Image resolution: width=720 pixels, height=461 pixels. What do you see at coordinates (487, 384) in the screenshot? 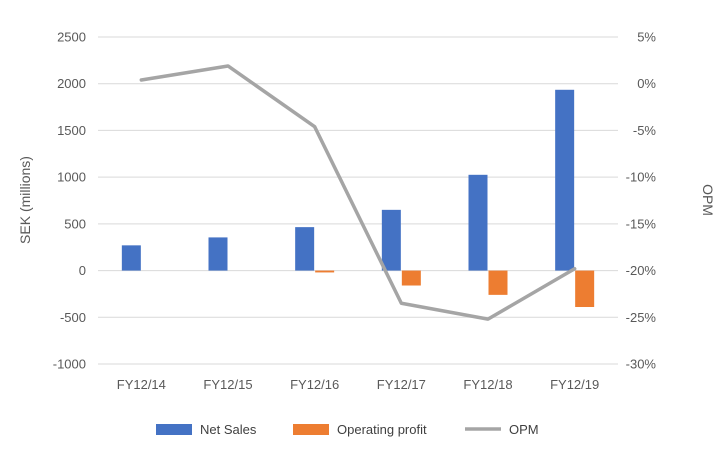
I see `x-tick-label: FY12/18` at bounding box center [487, 384].